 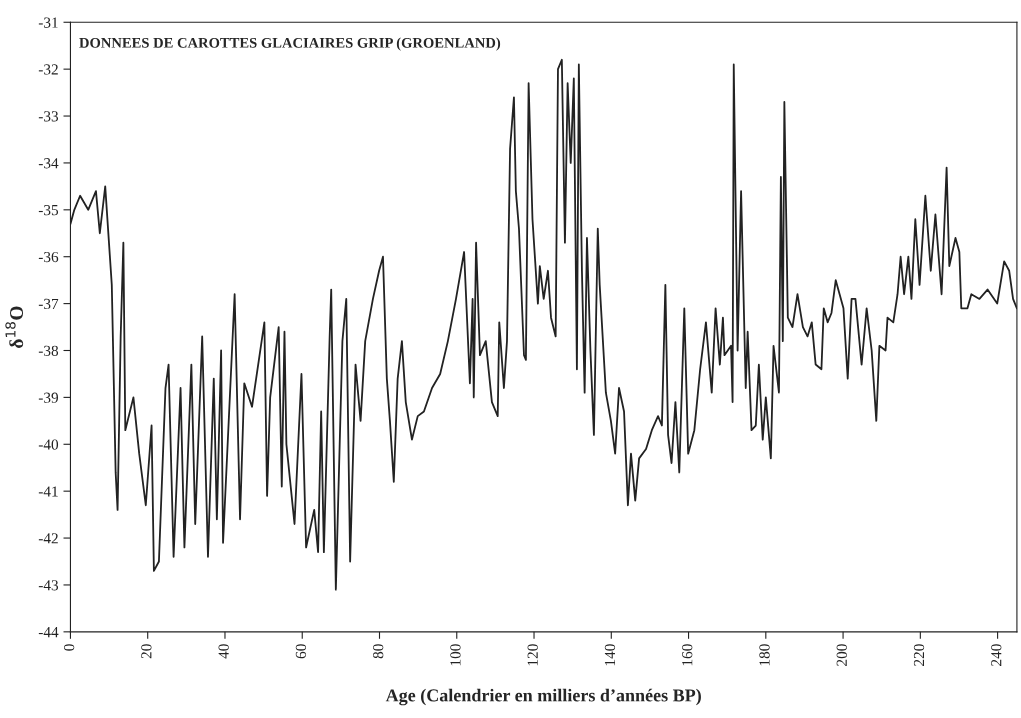 I want to click on x-tick-label: 100, so click(x=455, y=655).